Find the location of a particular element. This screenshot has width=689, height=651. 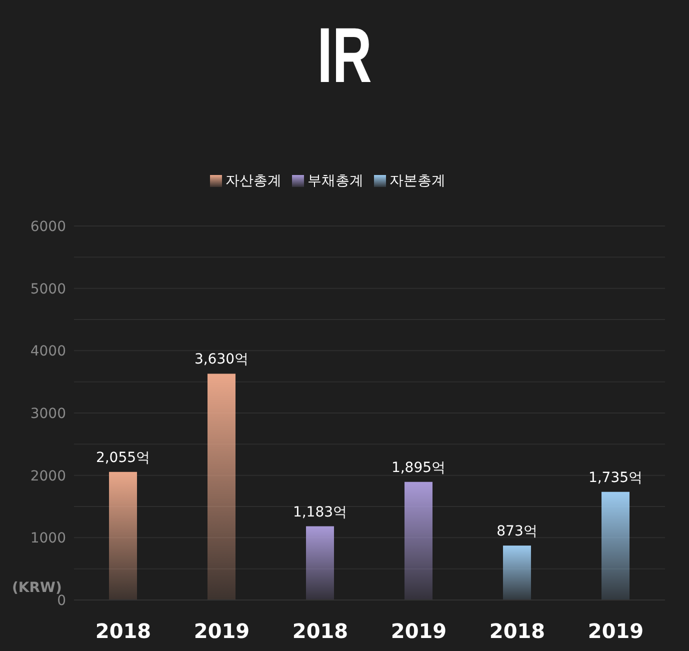

y-tick-label: 5000 is located at coordinates (48, 289).